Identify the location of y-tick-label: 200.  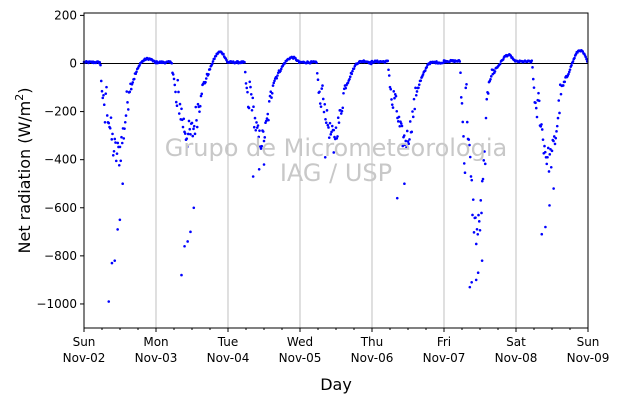
(65, 15).